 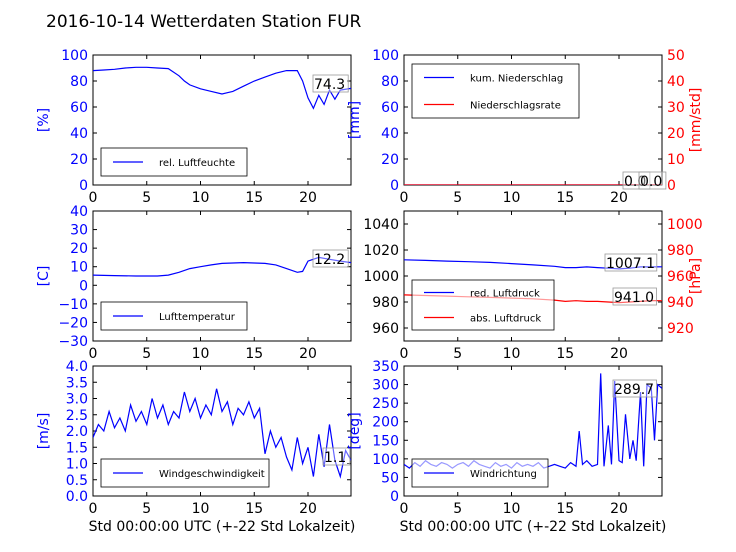 I want to click on y-tick-label: 0.0, so click(x=77, y=497).